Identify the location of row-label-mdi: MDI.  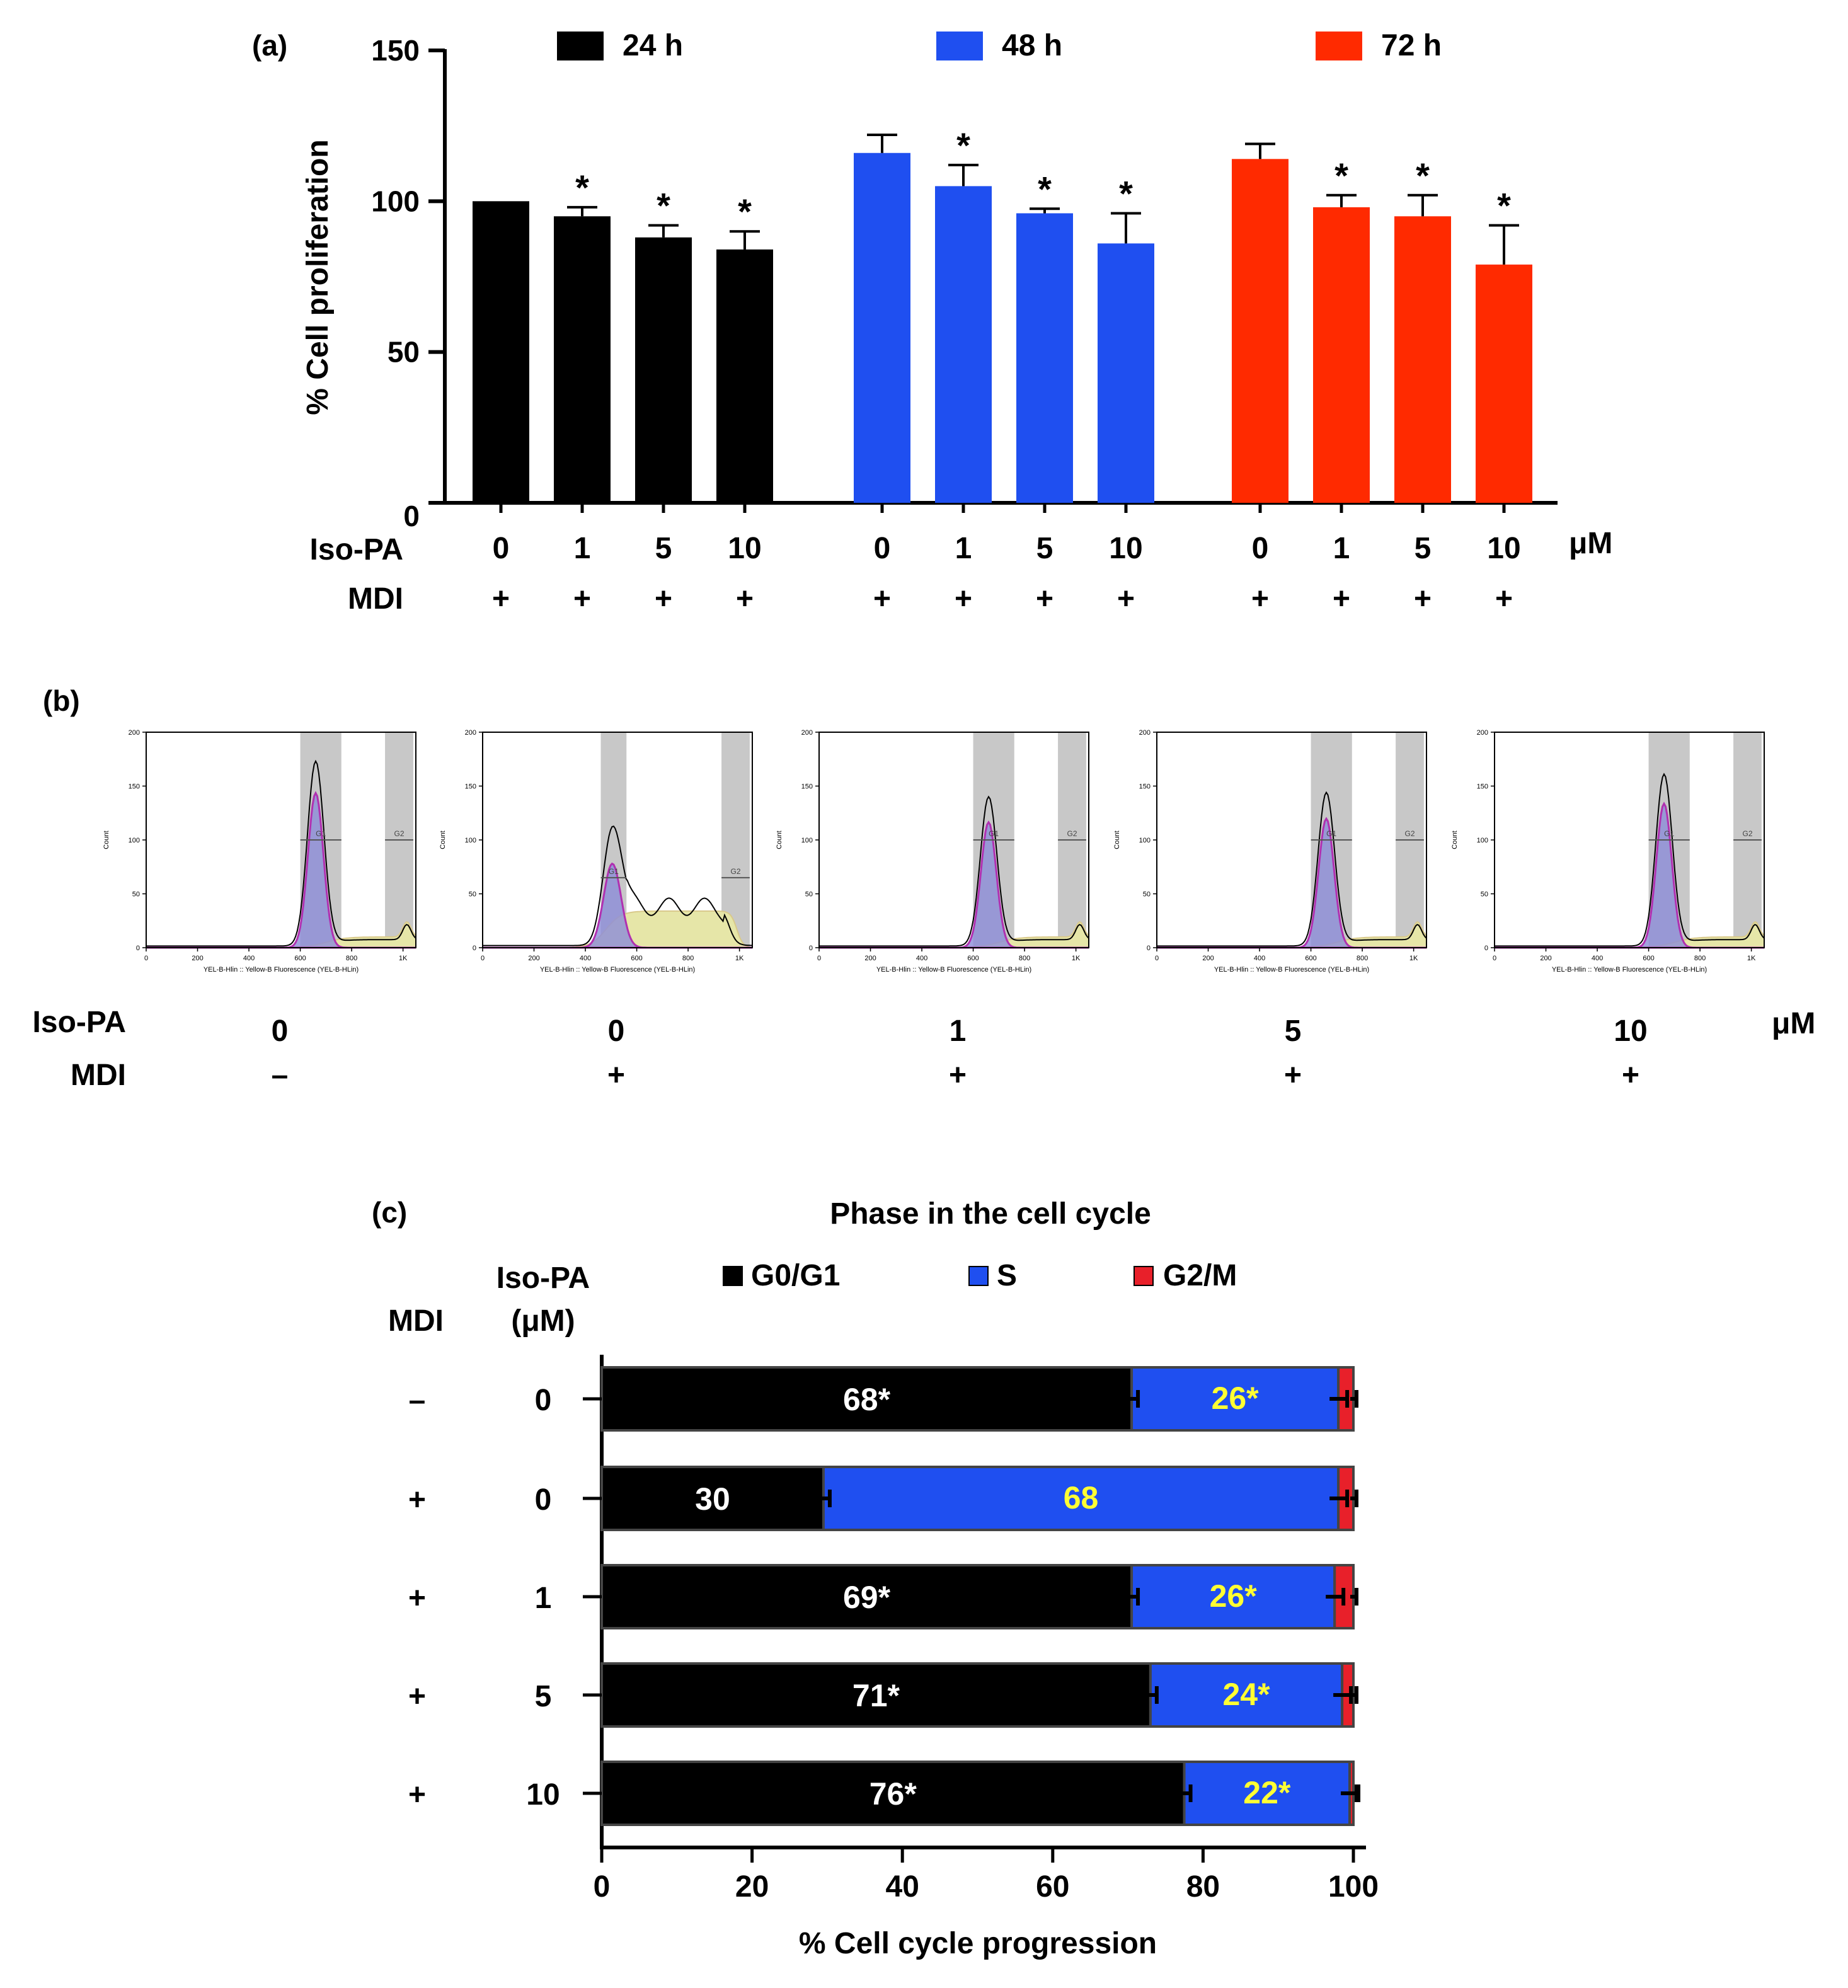
(375, 599).